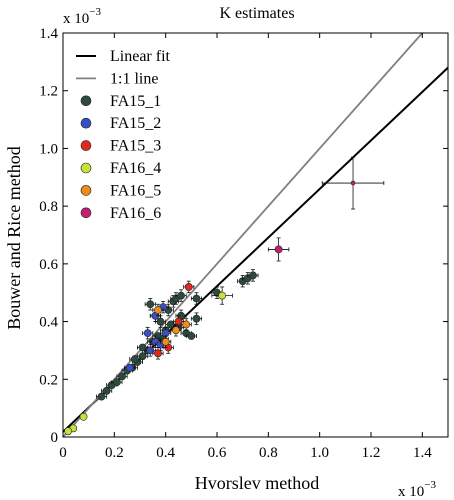  What do you see at coordinates (48, 34) in the screenshot?
I see `y-tick-label: 1.4` at bounding box center [48, 34].